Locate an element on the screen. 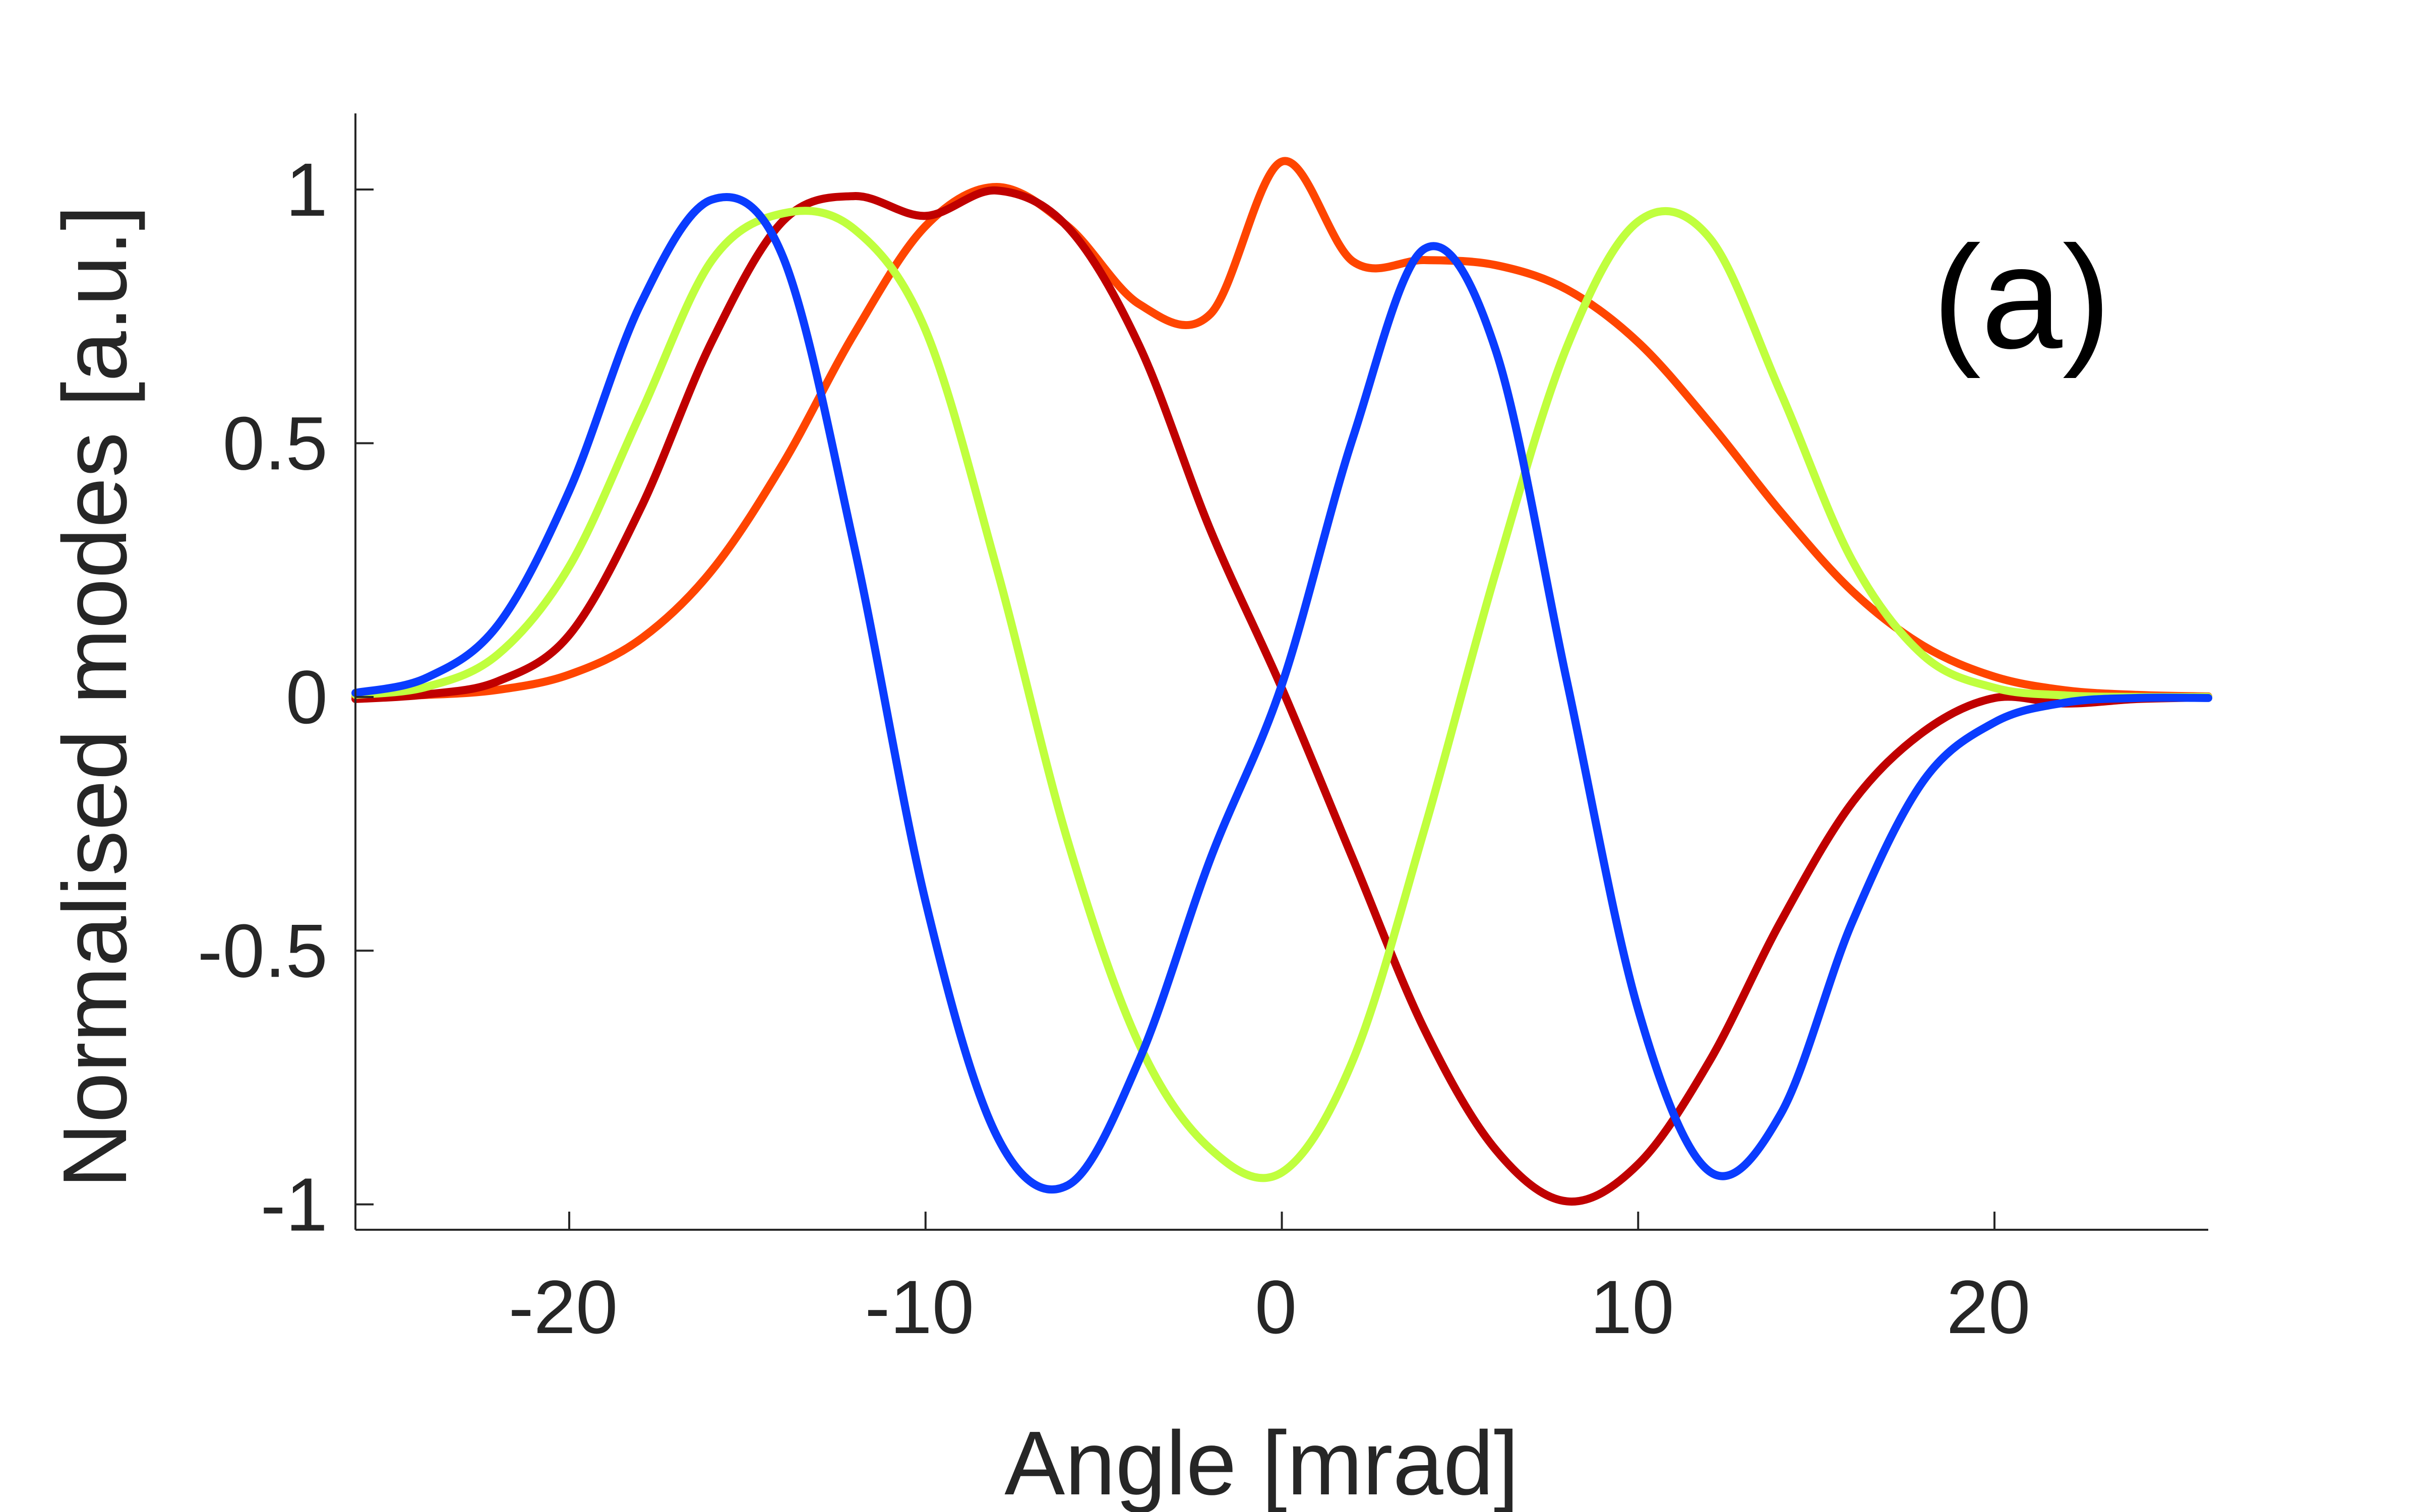 The height and width of the screenshot is (1512, 2420). x-tick-label: 0 is located at coordinates (1276, 1307).